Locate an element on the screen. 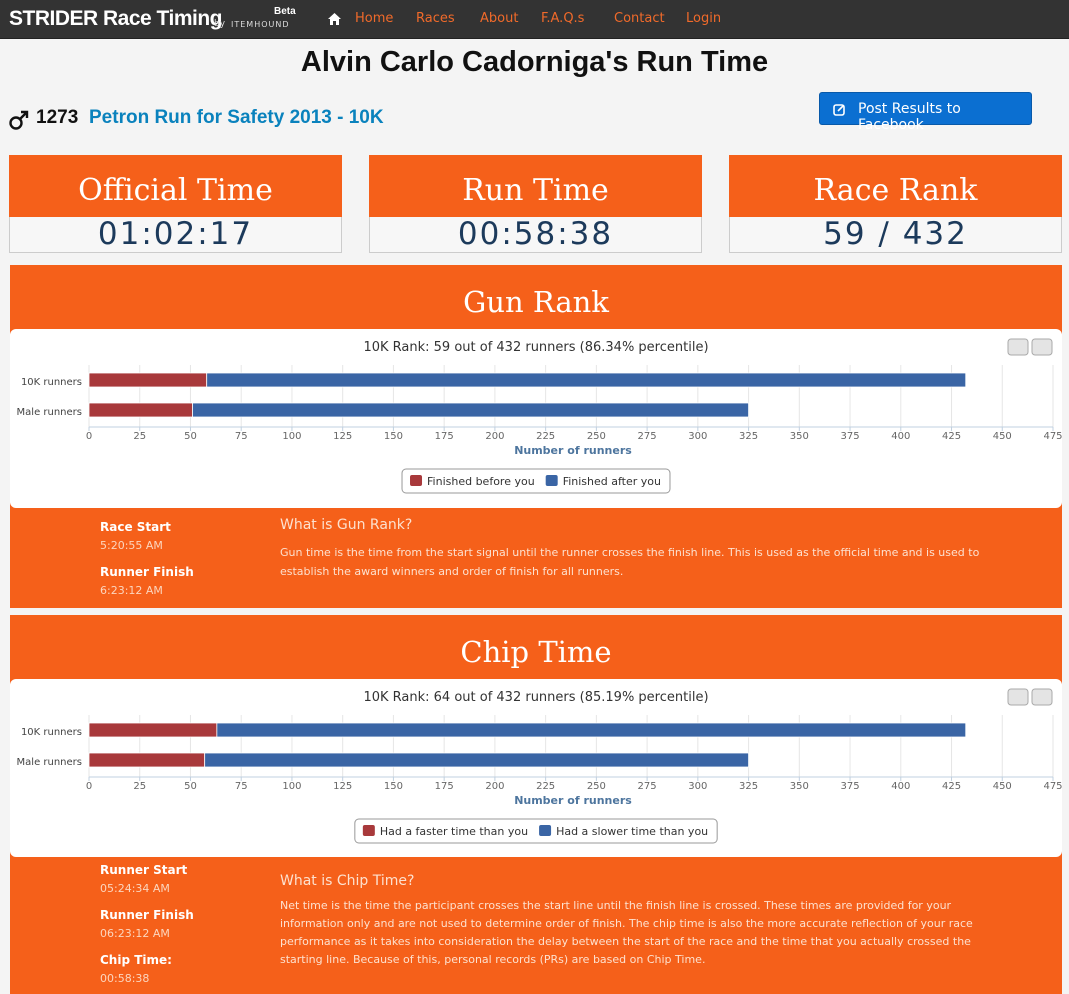  stat-box: Run Time 00:58:38 is located at coordinates (535, 204).